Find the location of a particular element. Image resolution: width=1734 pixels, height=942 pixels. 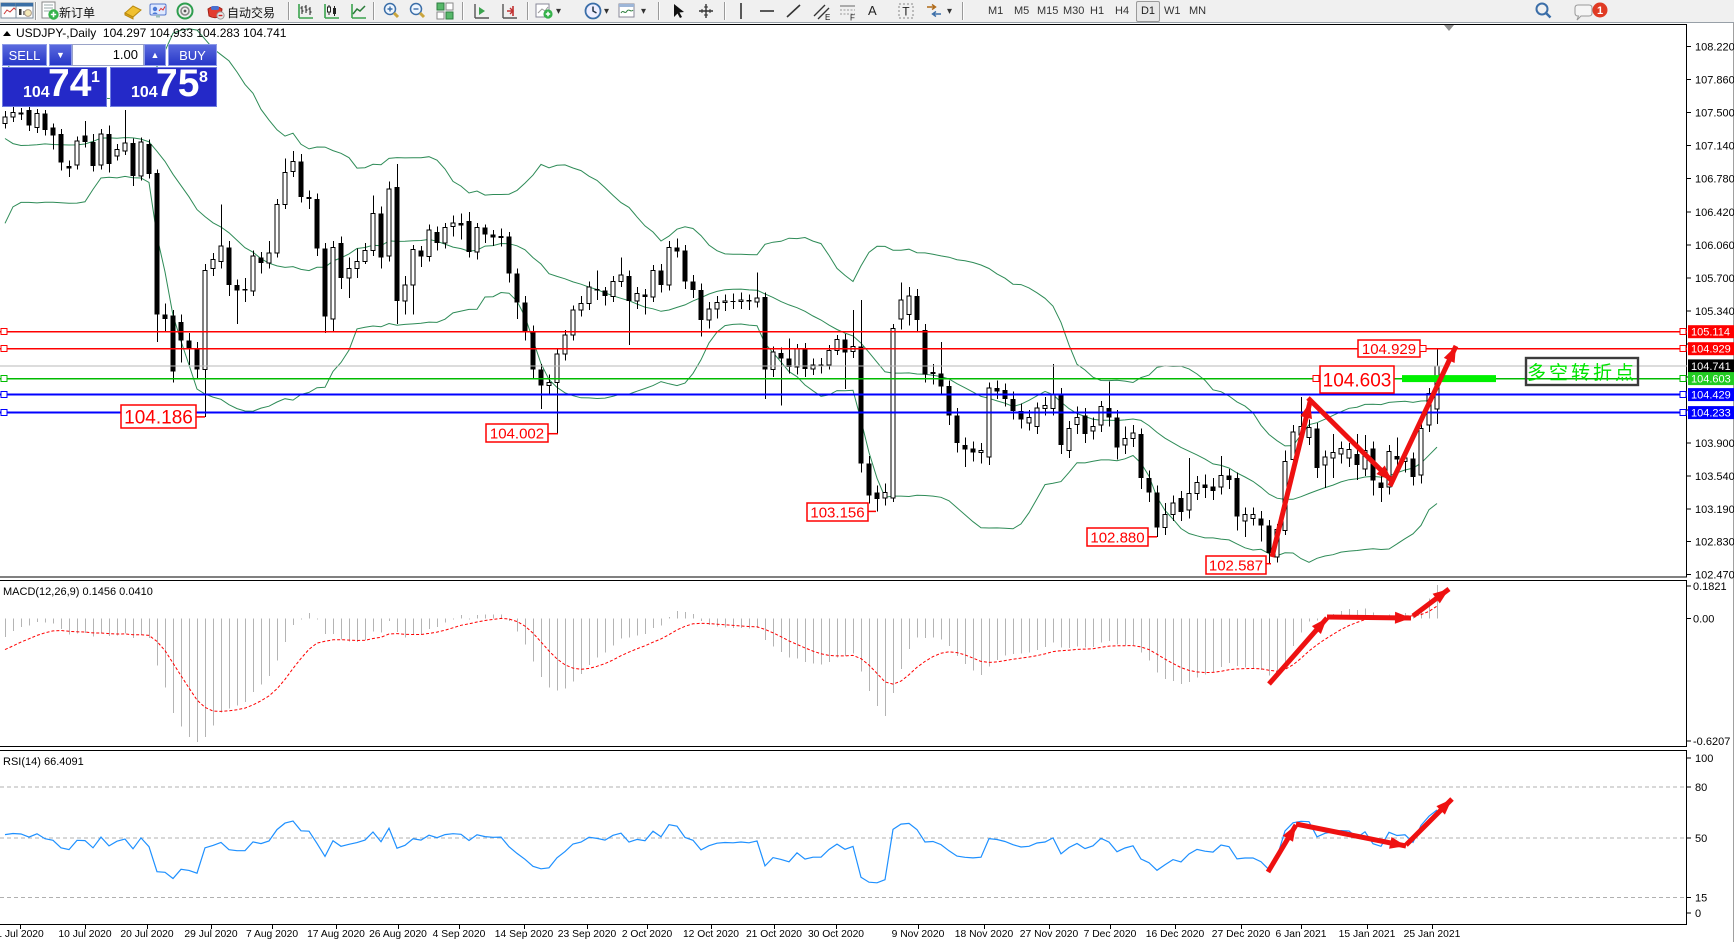

svg-text: 103.190 is located at coordinates (1714, 510).